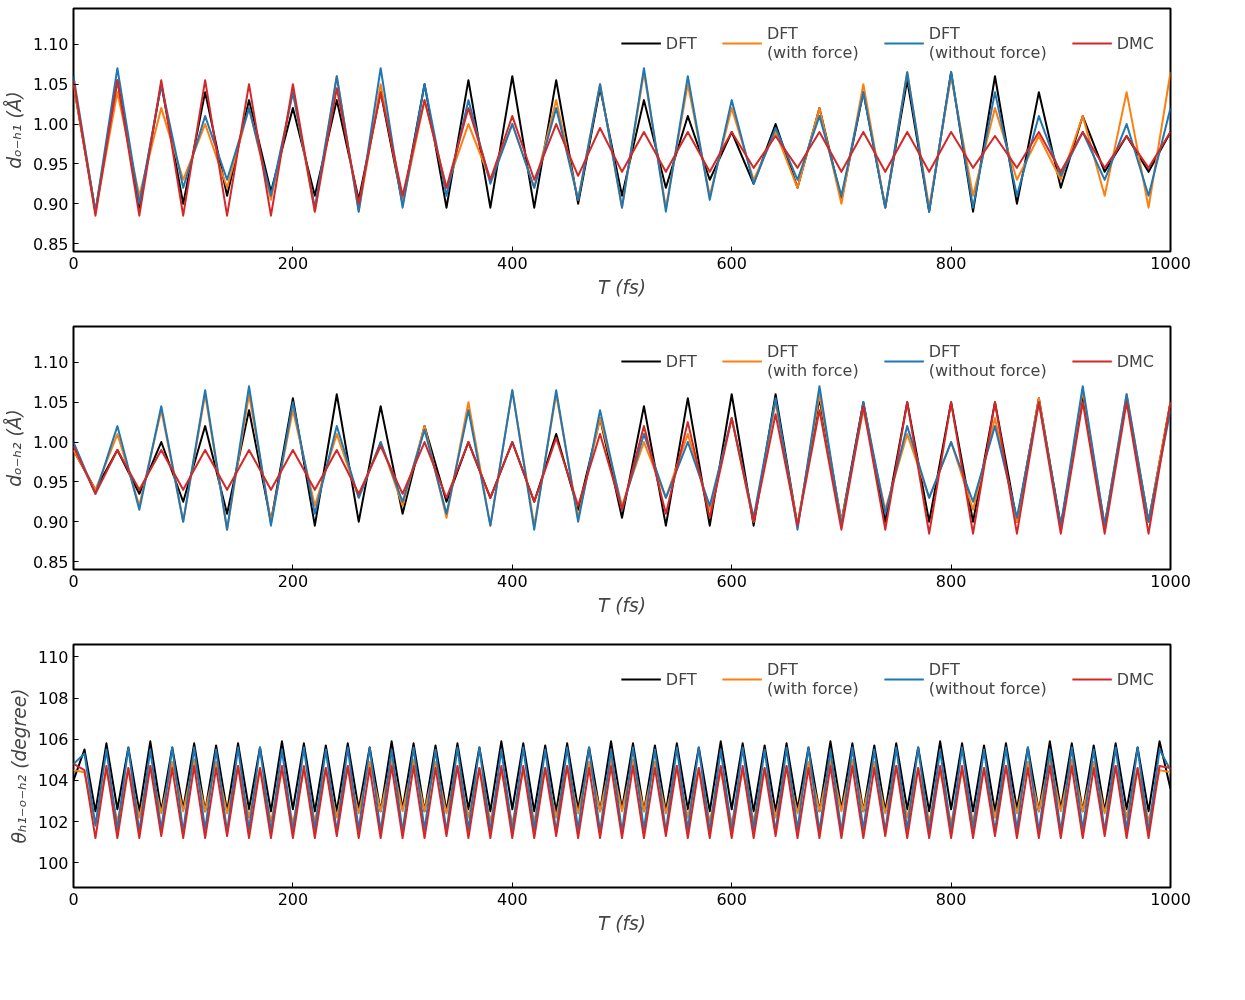 This screenshot has height=1000, width=1245. Describe the element at coordinates (19, 766) in the screenshot. I see `y-axis-title: θₕ₁₋ₒ₋ₕ₂ (degree)` at that location.